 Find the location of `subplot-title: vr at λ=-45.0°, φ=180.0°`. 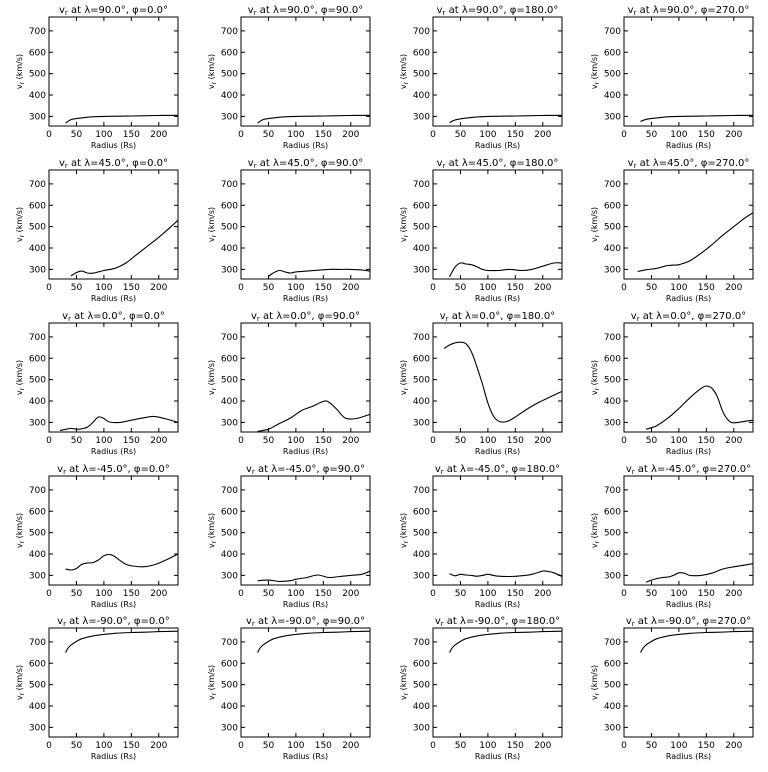

subplot-title: vr at λ=-45.0°, φ=180.0° is located at coordinates (497, 470).